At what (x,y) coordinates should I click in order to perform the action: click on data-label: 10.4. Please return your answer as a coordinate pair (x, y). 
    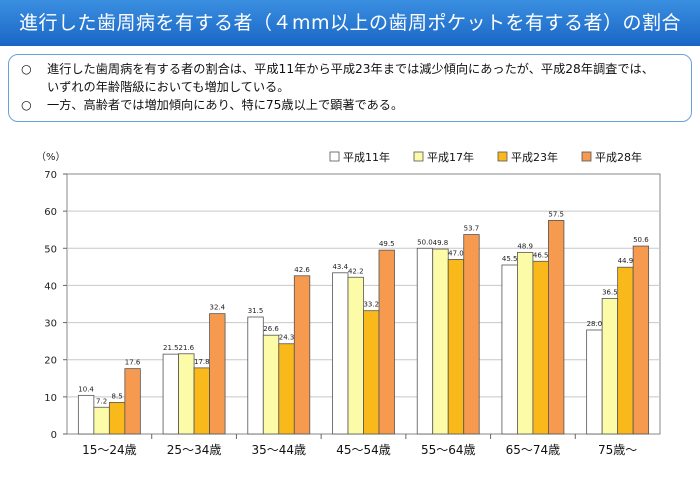
    Looking at the image, I should click on (86, 389).